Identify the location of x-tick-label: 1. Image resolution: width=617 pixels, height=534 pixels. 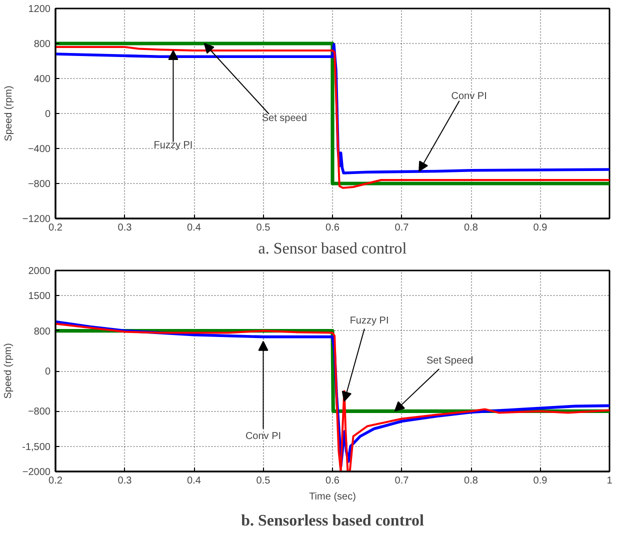
(609, 481).